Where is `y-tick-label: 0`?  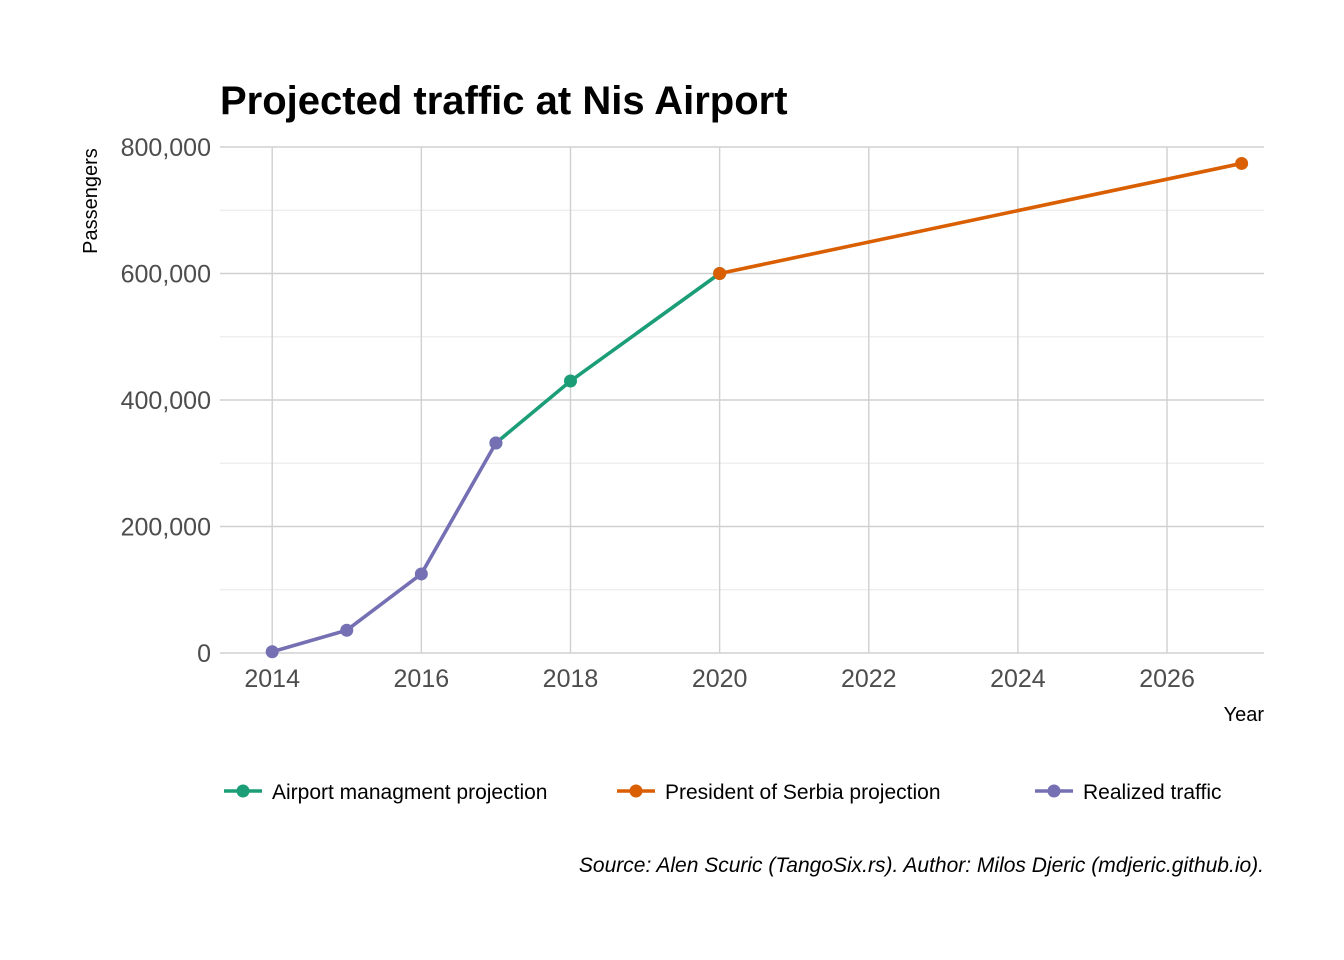
y-tick-label: 0 is located at coordinates (204, 654).